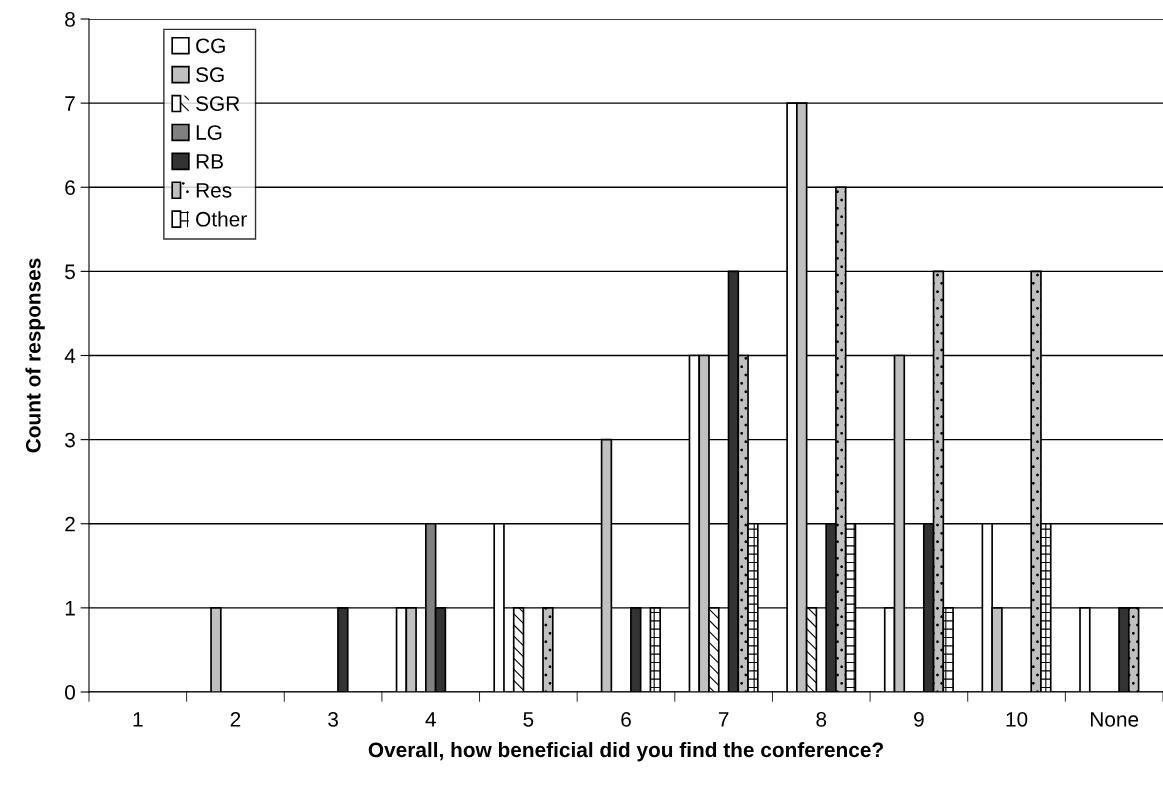  Describe the element at coordinates (919, 719) in the screenshot. I see `x-tick-label: 9` at that location.